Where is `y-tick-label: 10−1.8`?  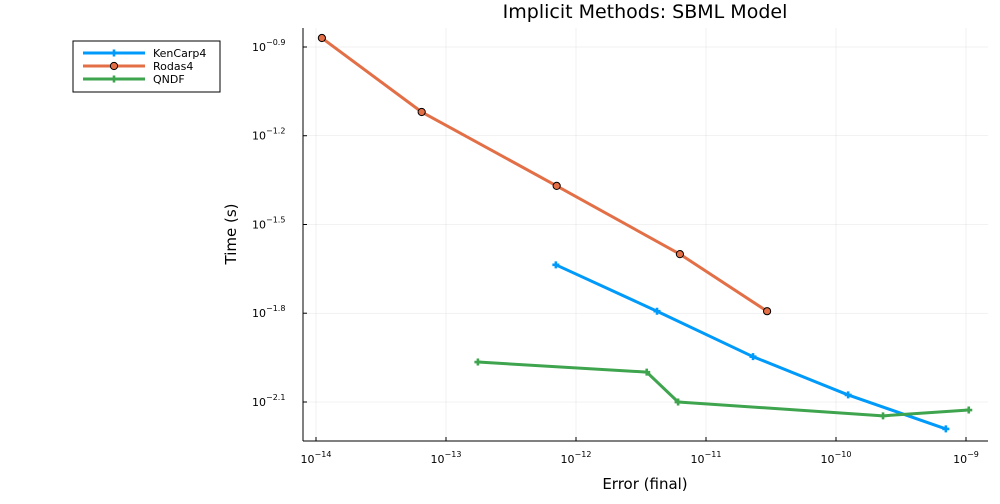 y-tick-label: 10−1.8 is located at coordinates (268, 312).